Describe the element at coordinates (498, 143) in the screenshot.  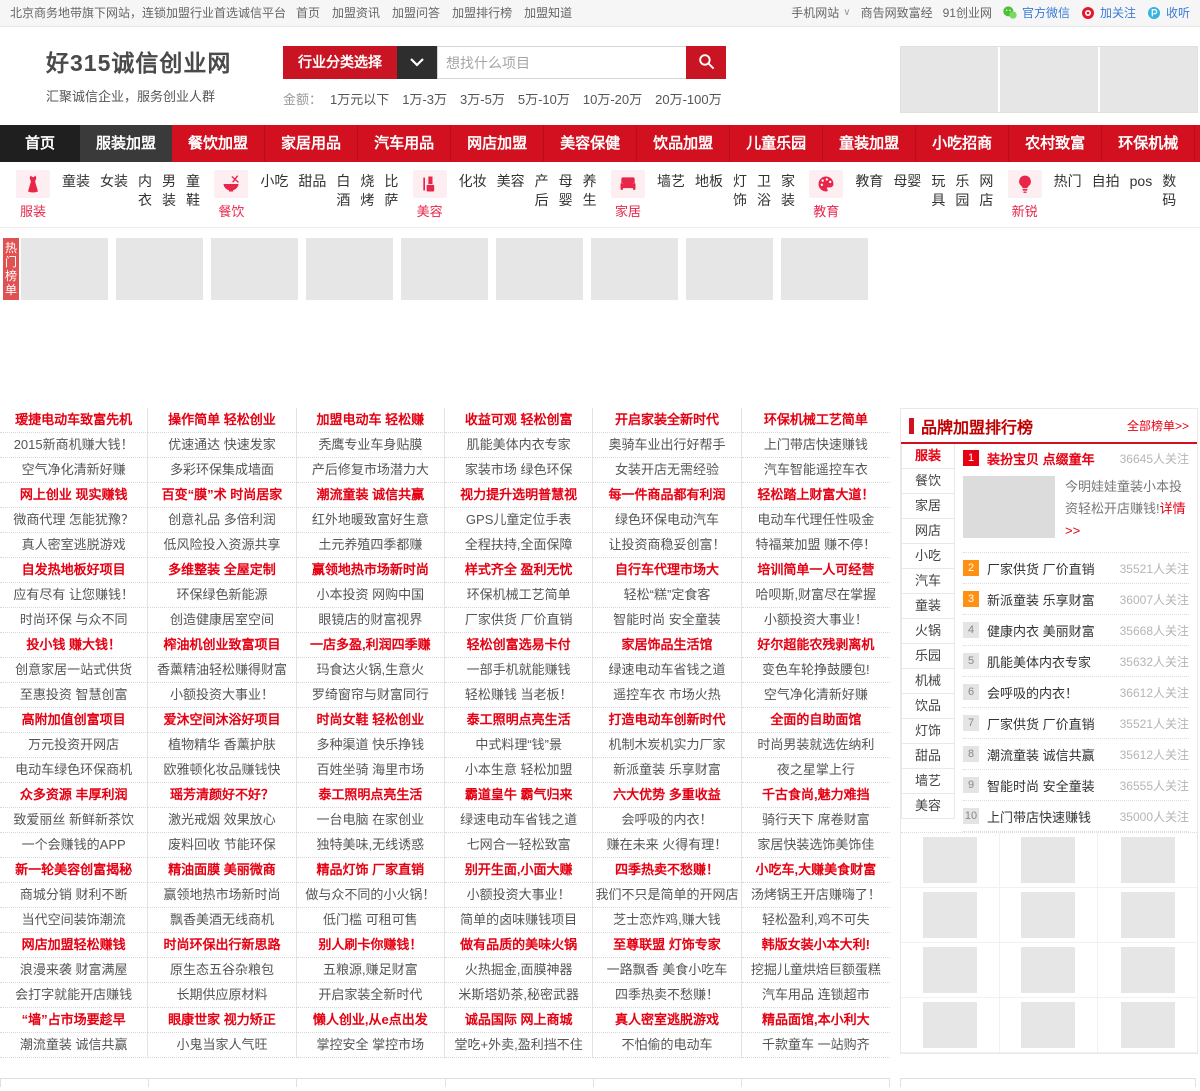
I see `nav-item: 网店加盟` at that location.